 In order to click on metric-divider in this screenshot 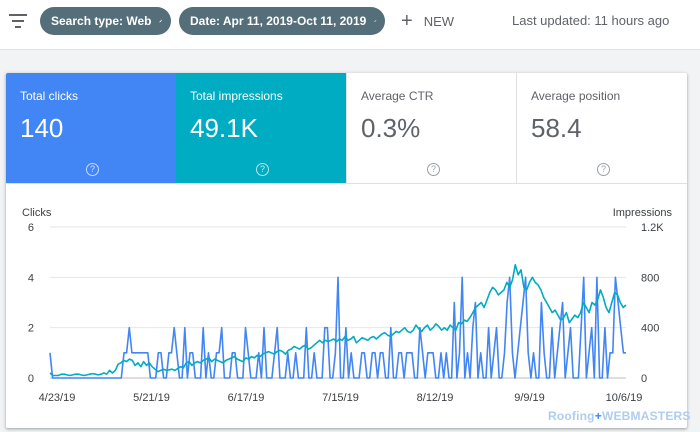, I will do `click(346, 183)`.